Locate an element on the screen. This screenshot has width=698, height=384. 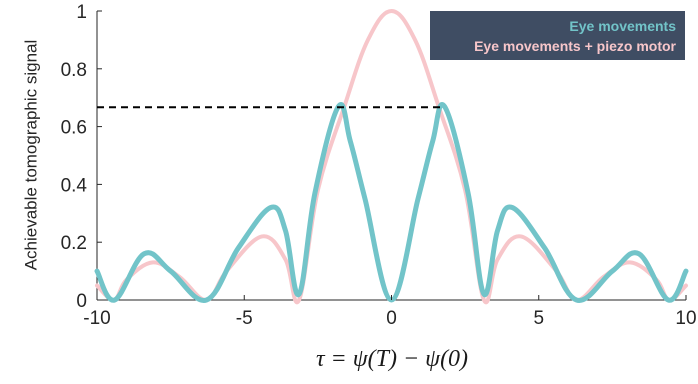
y-tick-label: 1 is located at coordinates (81, 12).